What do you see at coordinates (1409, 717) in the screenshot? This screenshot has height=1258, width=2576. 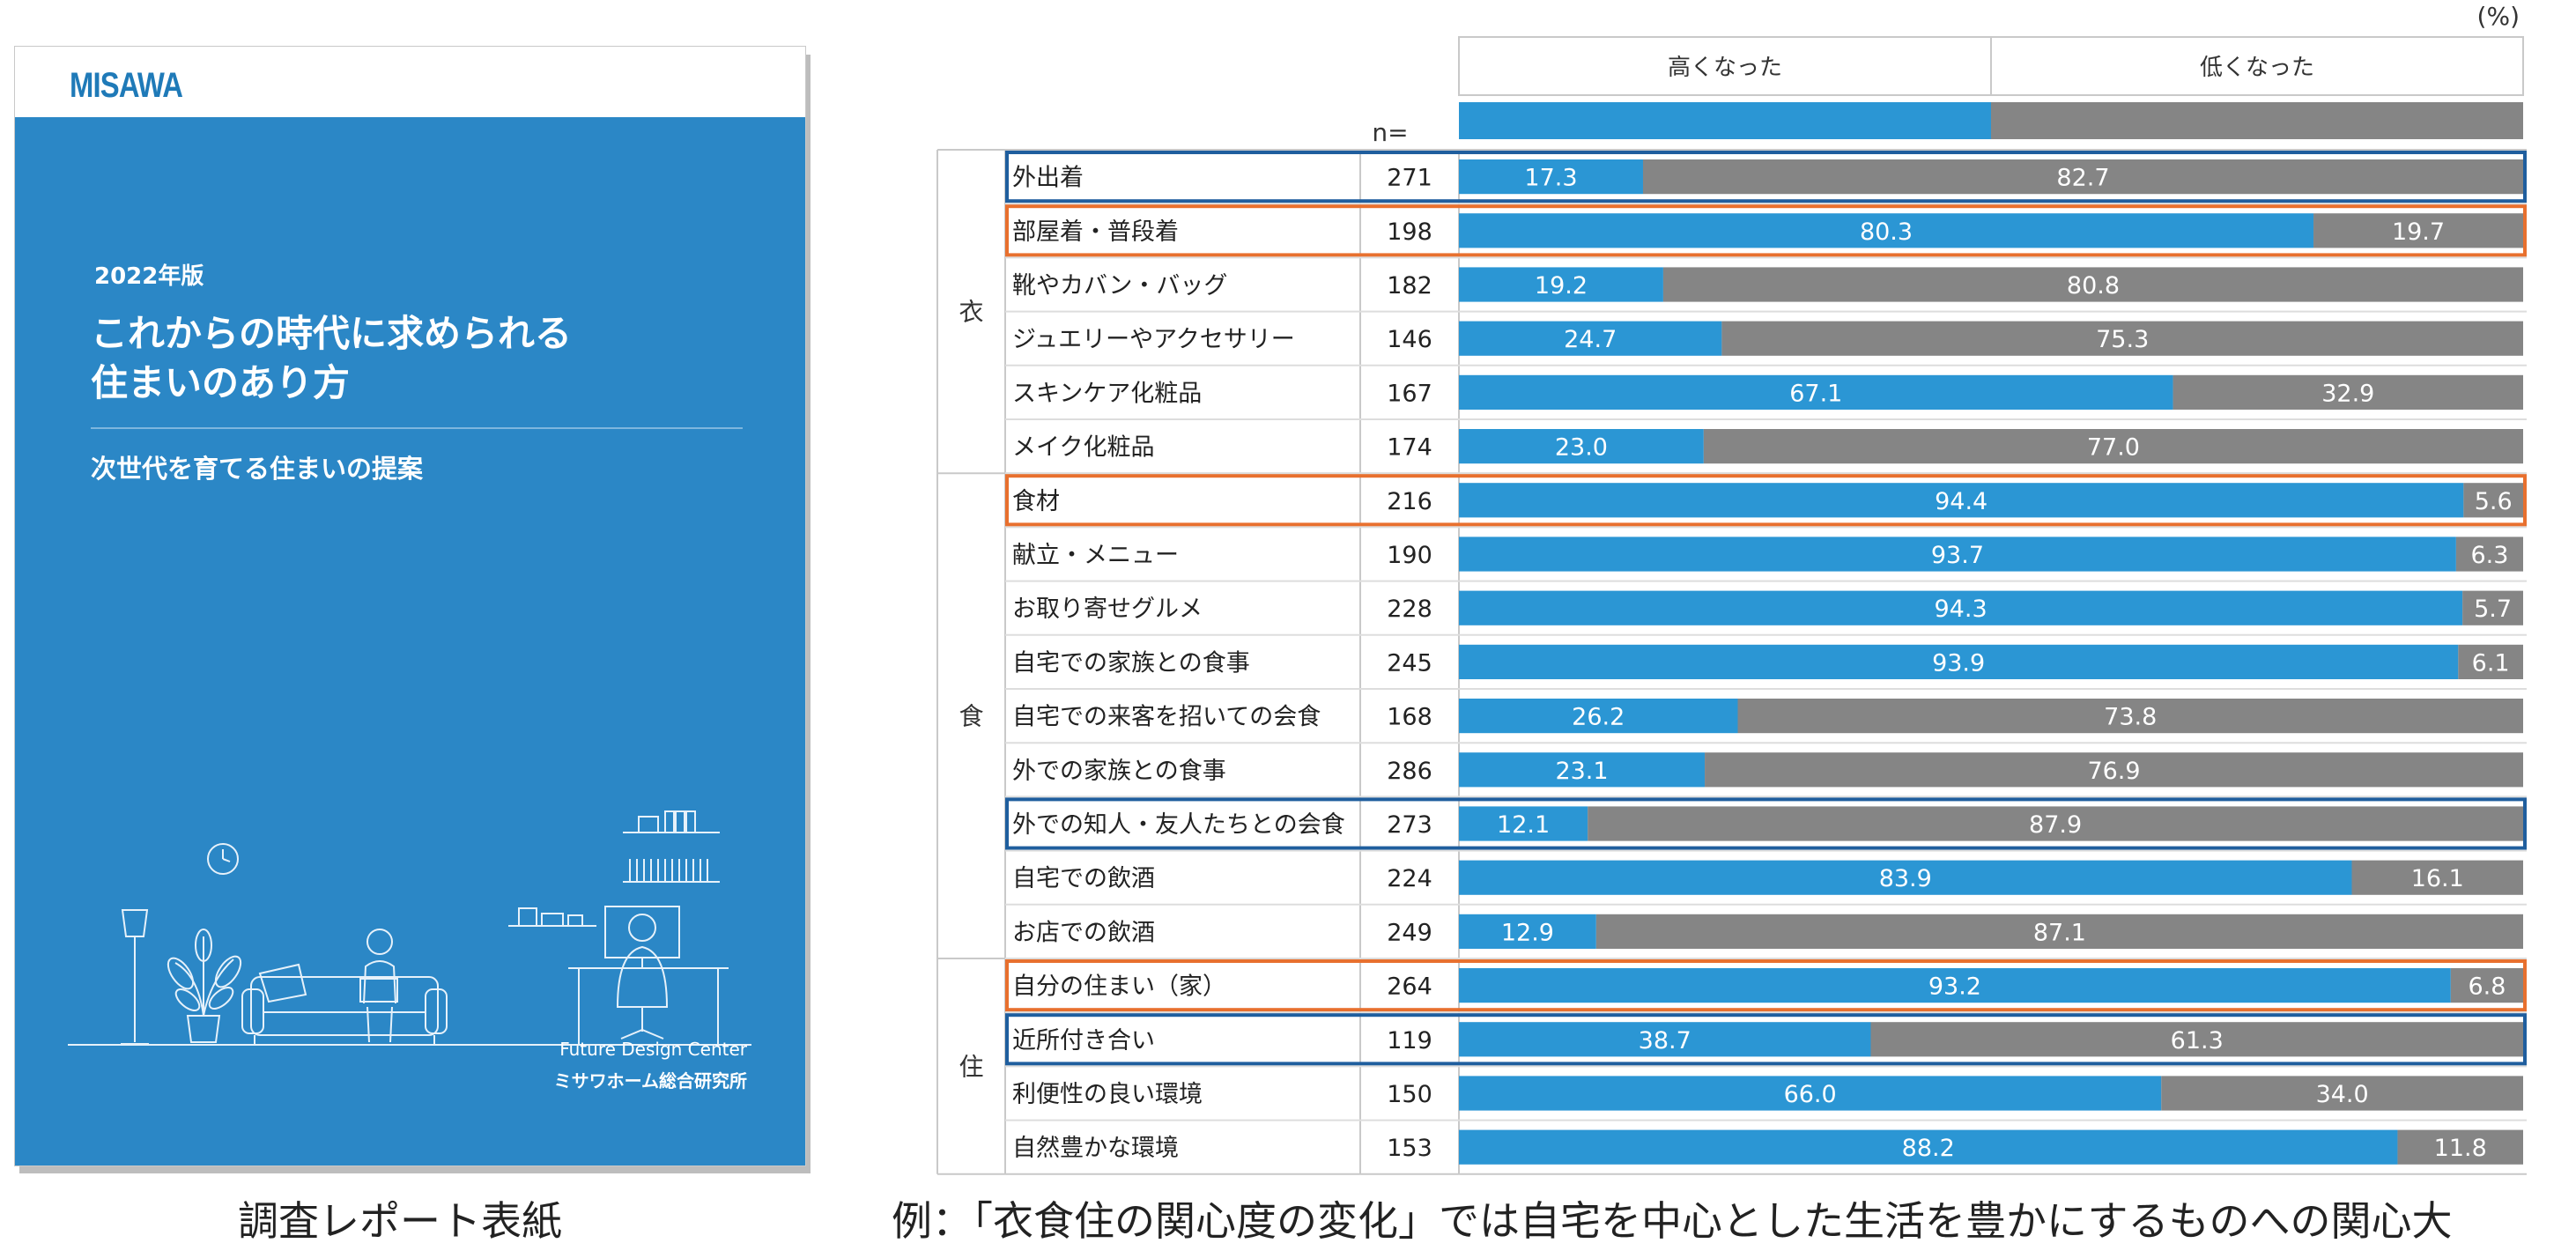 I see `row-n-value: 168` at bounding box center [1409, 717].